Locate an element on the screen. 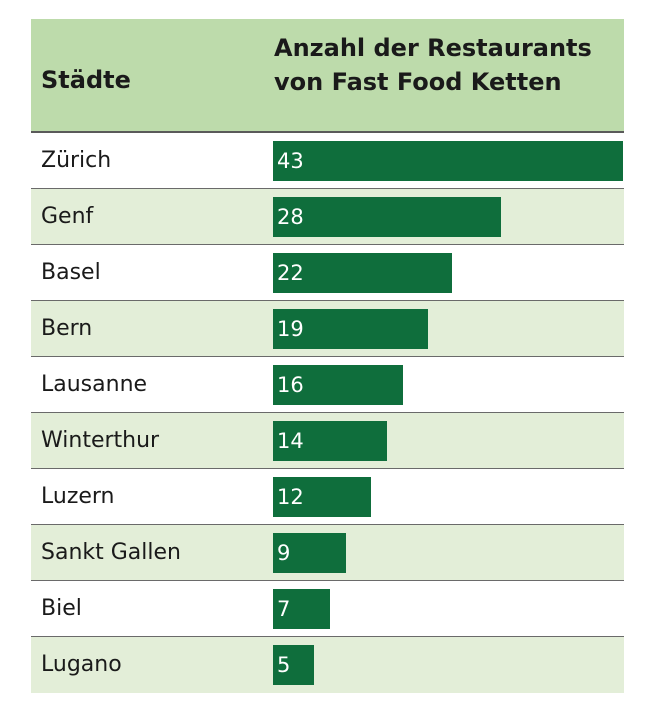 The width and height of the screenshot is (655, 717). bar-value-label: 5 is located at coordinates (284, 665).